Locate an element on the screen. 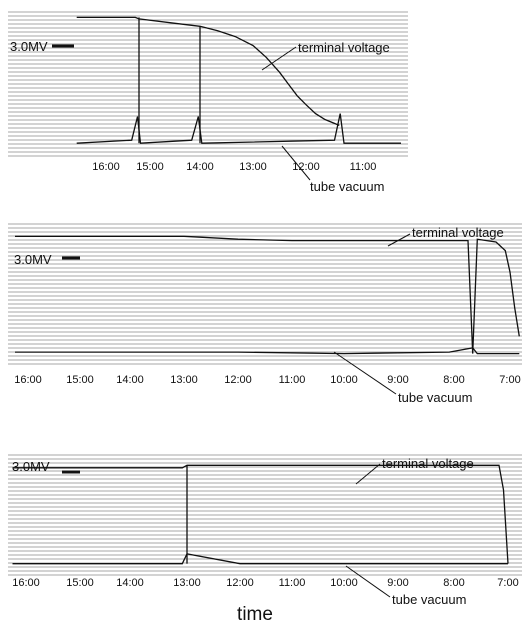 The width and height of the screenshot is (525, 630). x-axis-label: time is located at coordinates (255, 614).